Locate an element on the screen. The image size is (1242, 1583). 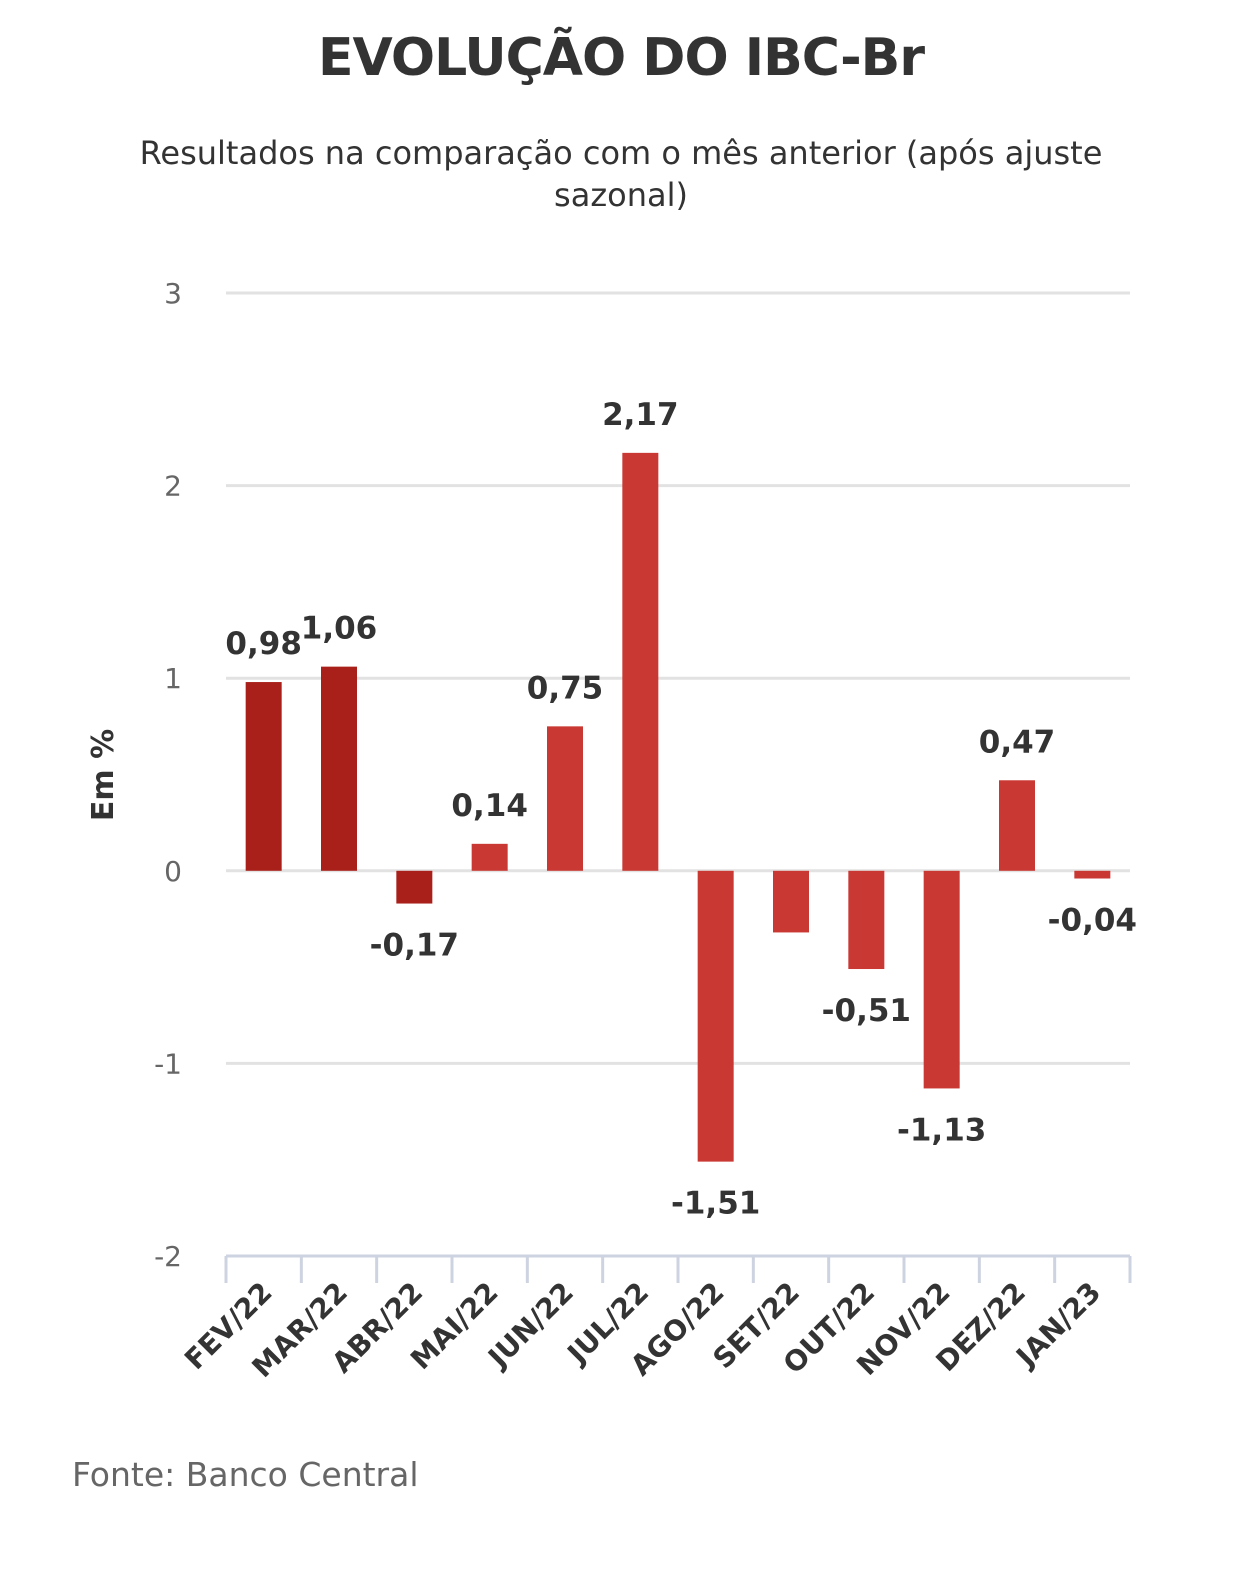
data-label: 1,06 is located at coordinates (339, 629).